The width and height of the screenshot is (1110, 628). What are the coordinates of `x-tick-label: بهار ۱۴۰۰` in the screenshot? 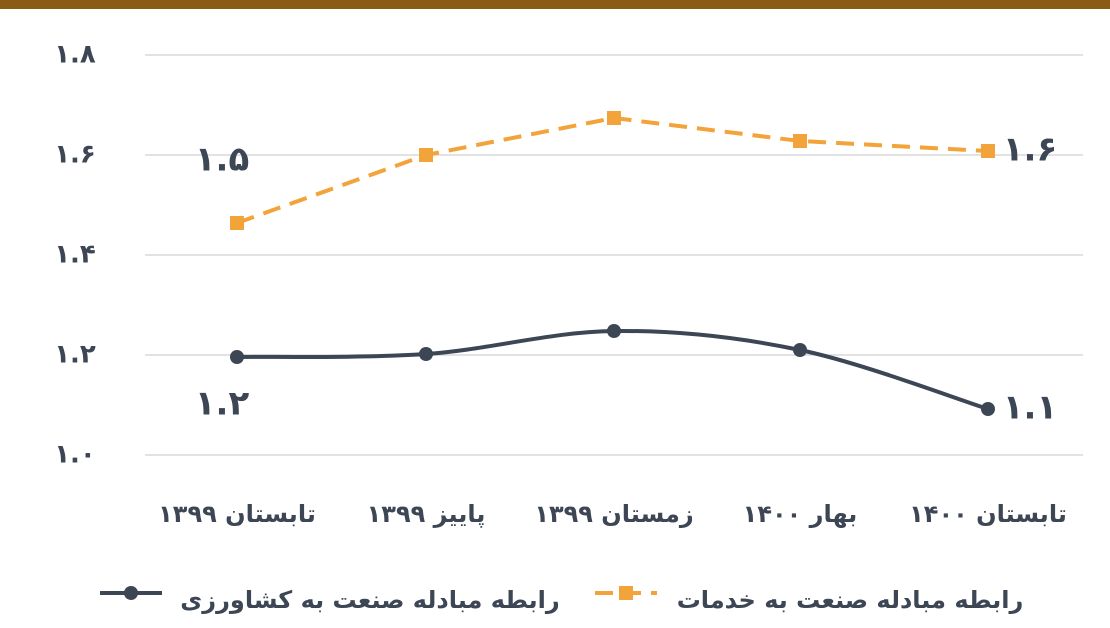 It's located at (800, 514).